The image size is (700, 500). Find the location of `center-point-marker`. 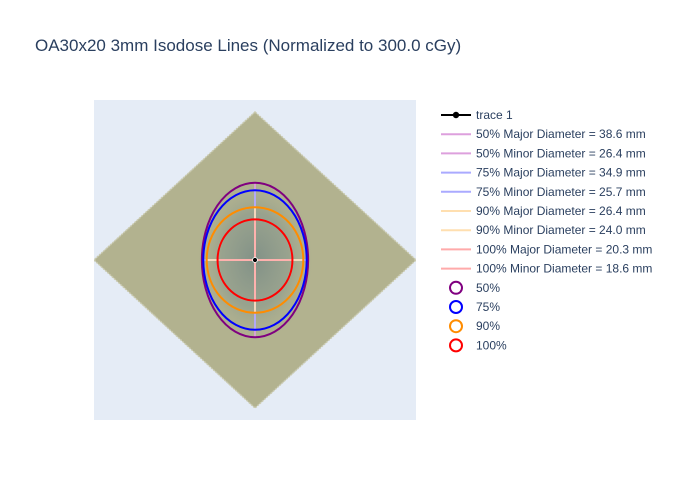

center-point-marker is located at coordinates (255, 260).